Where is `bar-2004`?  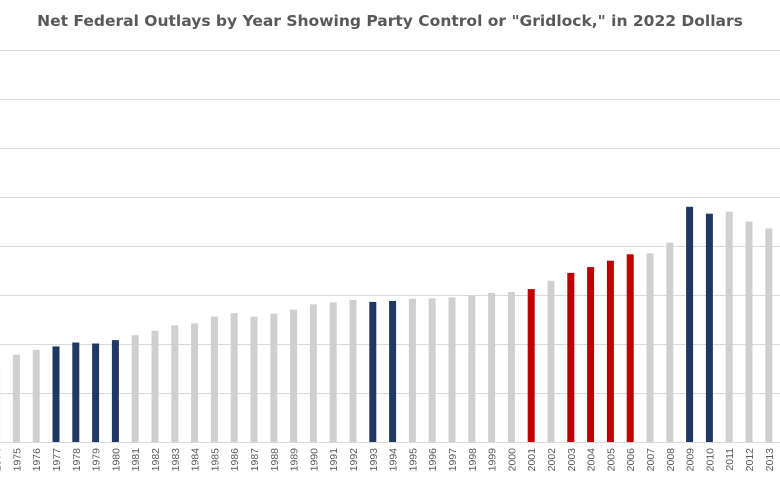
bar-2004 is located at coordinates (591, 354).